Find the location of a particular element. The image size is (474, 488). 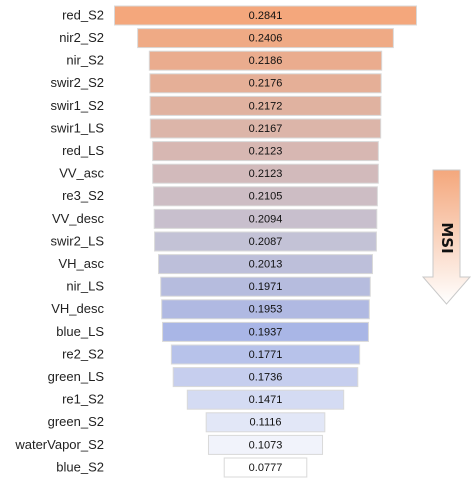

category-label: re3_S2 is located at coordinates (83, 195).